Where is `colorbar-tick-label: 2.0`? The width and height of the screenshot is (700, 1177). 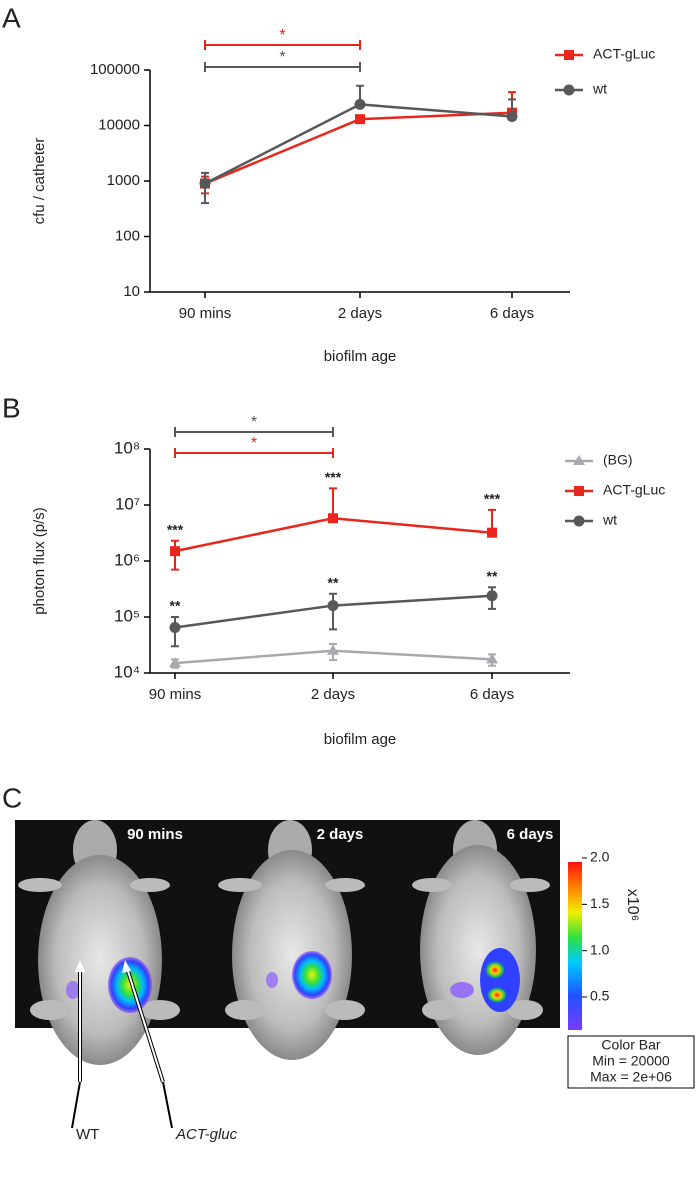 colorbar-tick-label: 2.0 is located at coordinates (600, 857).